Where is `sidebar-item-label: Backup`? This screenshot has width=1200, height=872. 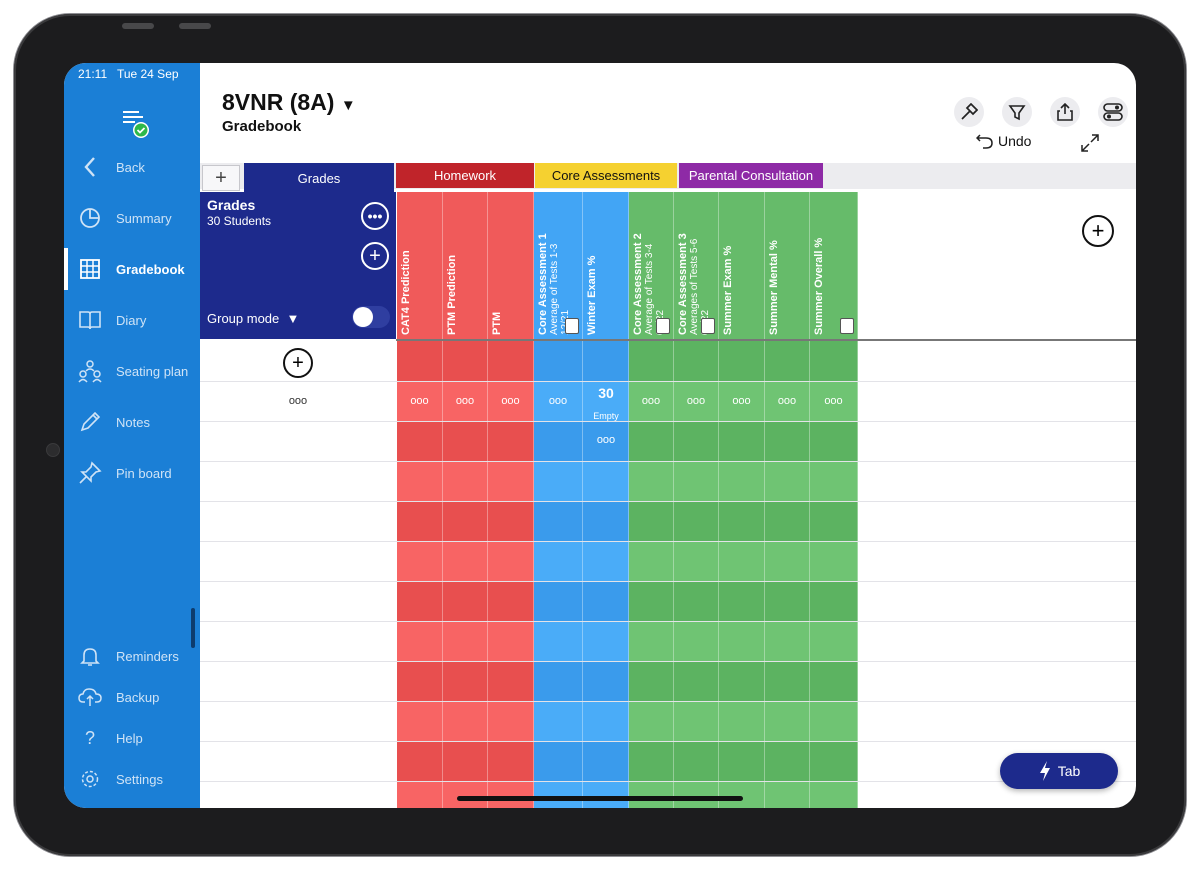 sidebar-item-label: Backup is located at coordinates (138, 697).